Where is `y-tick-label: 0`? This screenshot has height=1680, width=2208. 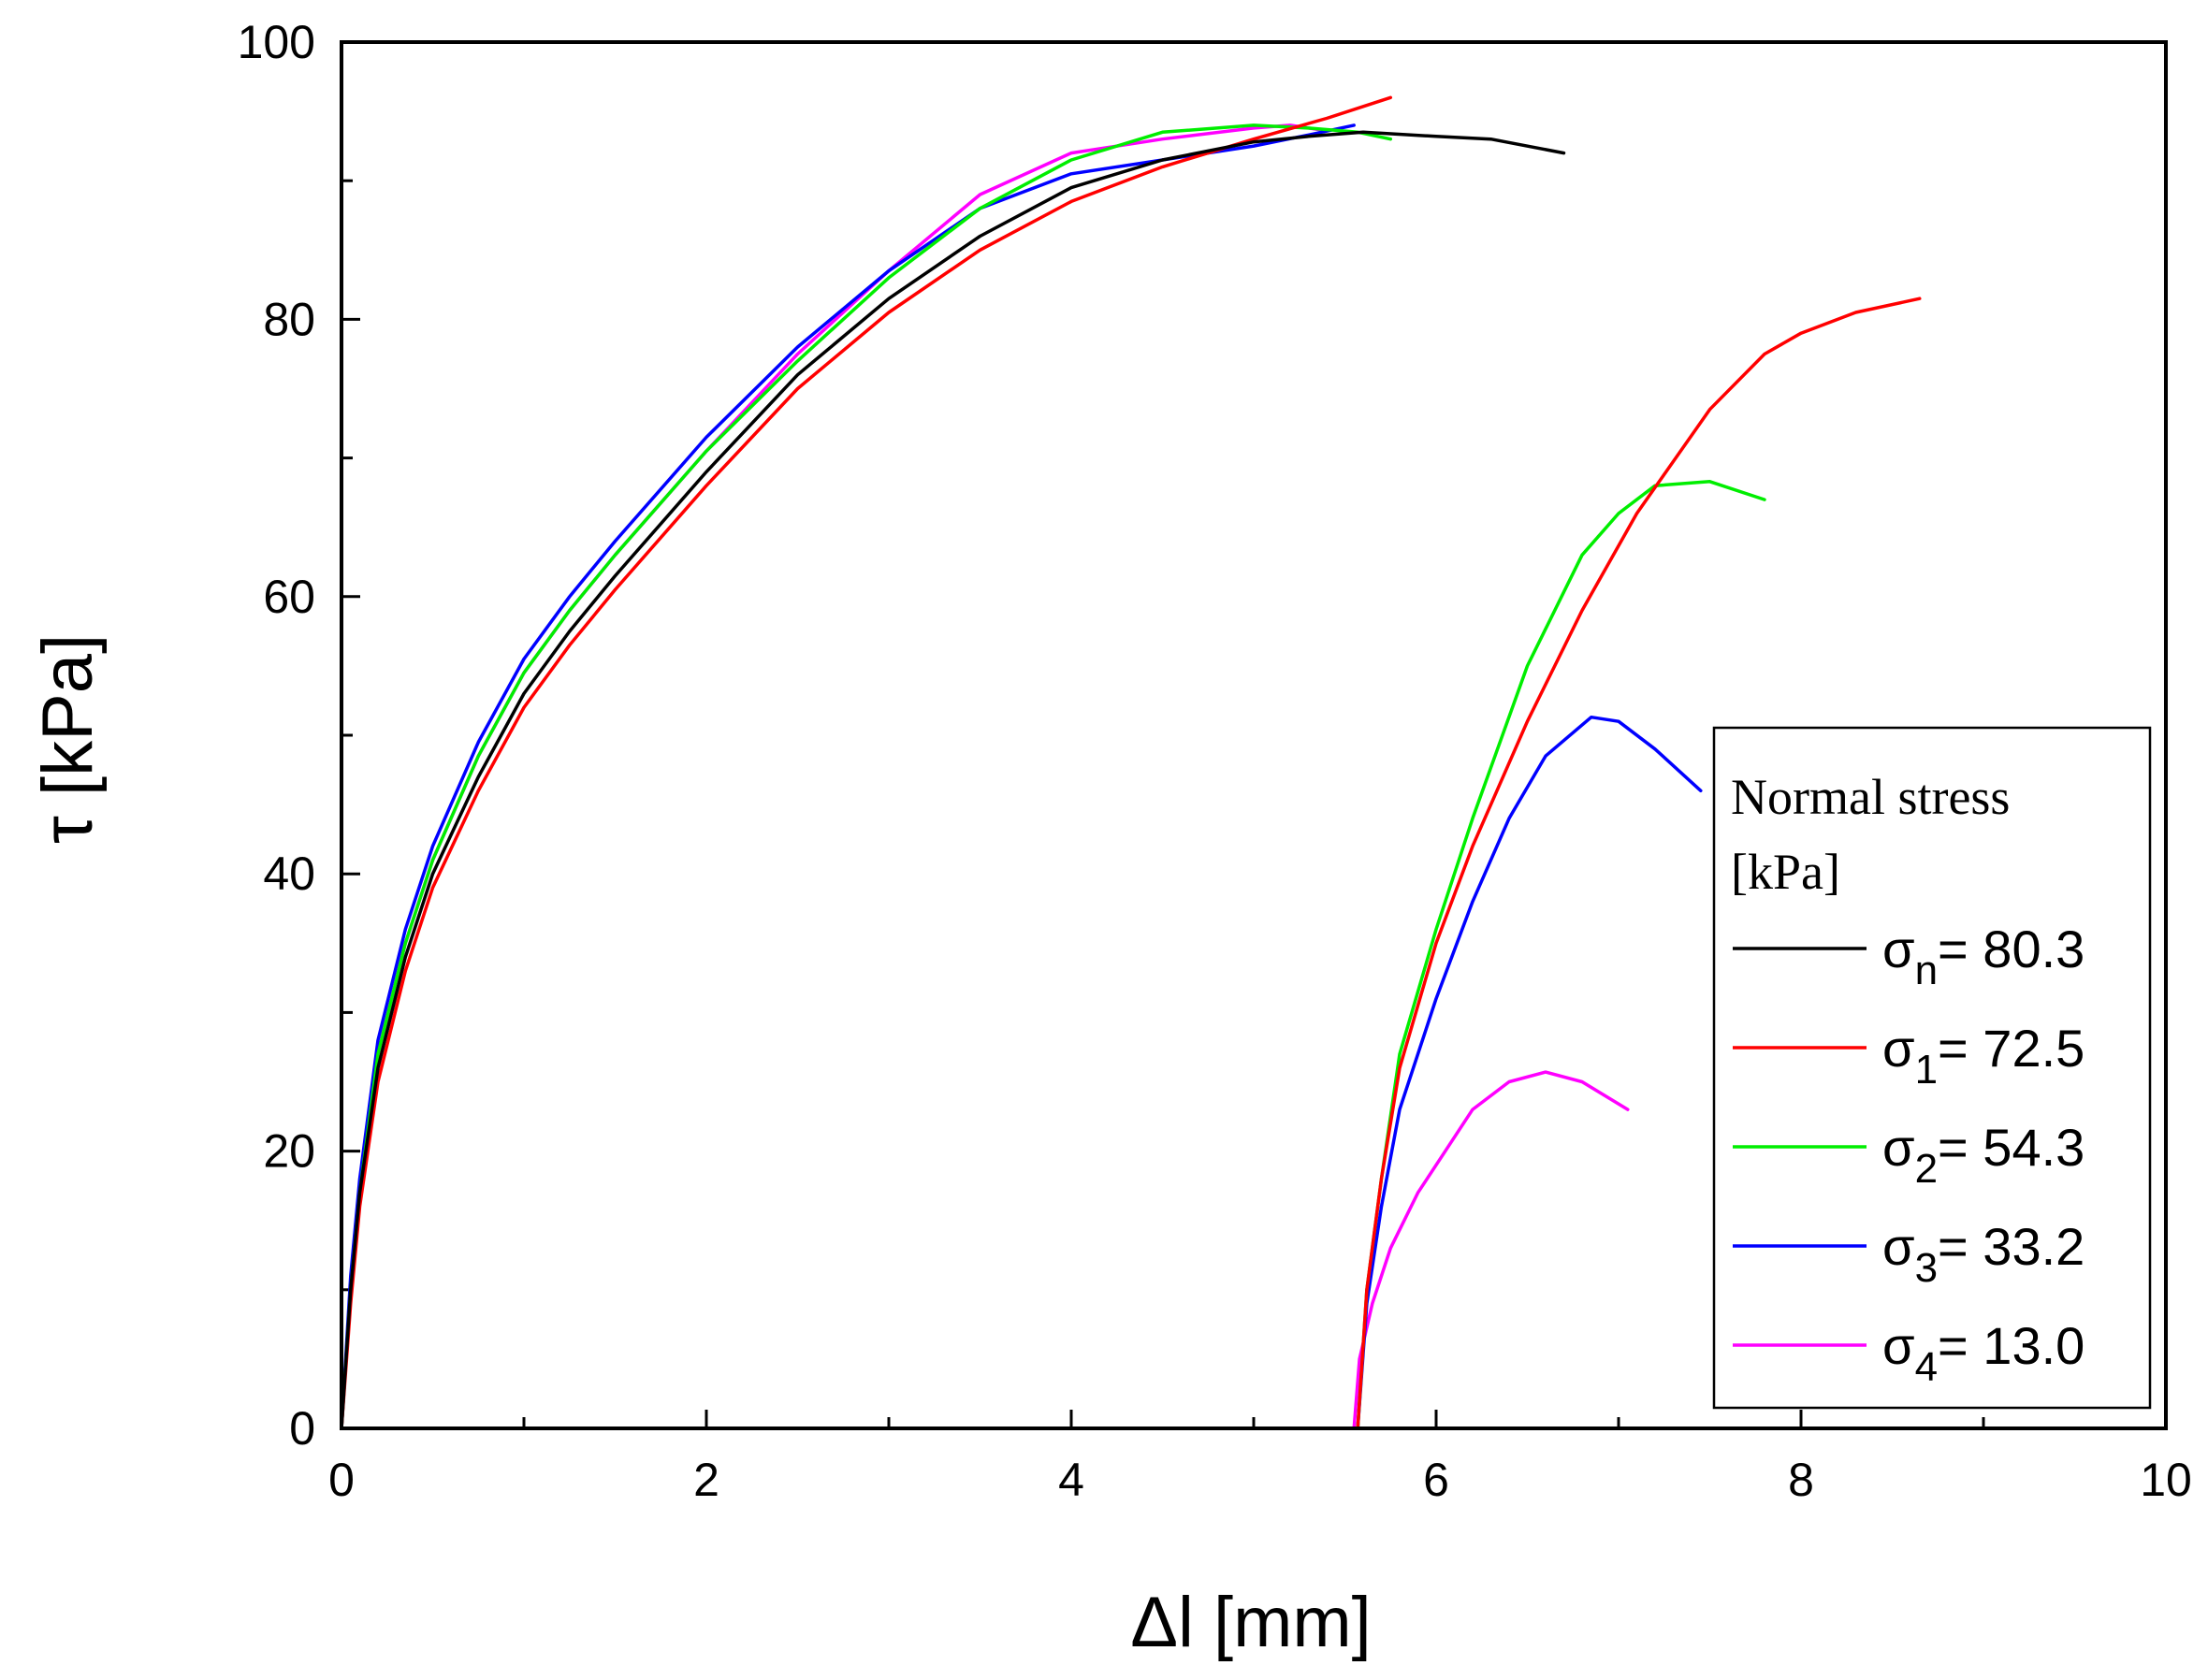
y-tick-label: 0 is located at coordinates (302, 1428).